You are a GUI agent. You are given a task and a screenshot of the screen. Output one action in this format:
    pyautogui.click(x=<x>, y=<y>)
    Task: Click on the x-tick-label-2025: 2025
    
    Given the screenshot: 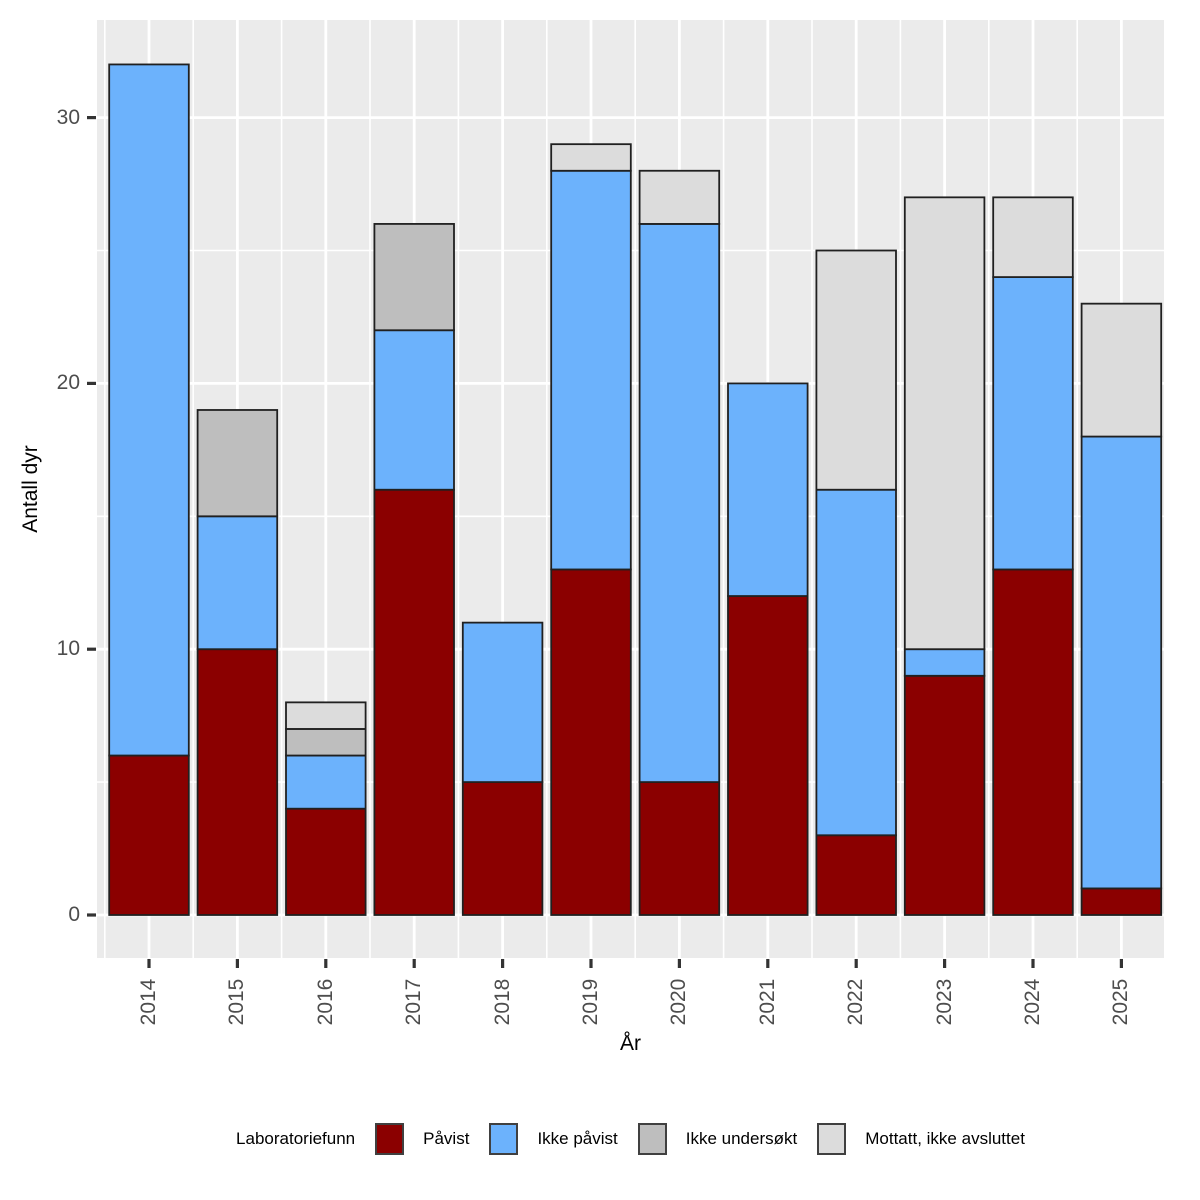 What is the action you would take?
    pyautogui.click(x=1121, y=1002)
    